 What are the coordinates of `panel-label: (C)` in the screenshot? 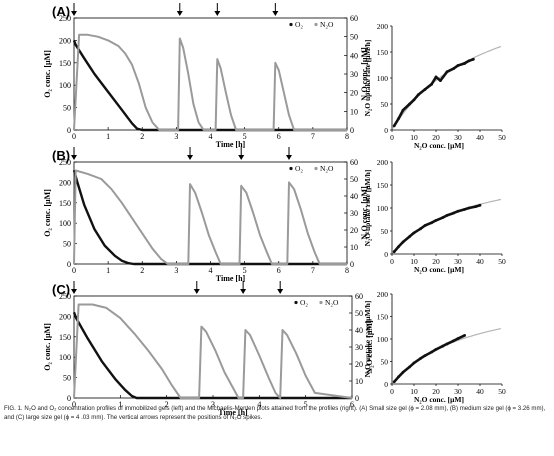 It's located at (61, 289).